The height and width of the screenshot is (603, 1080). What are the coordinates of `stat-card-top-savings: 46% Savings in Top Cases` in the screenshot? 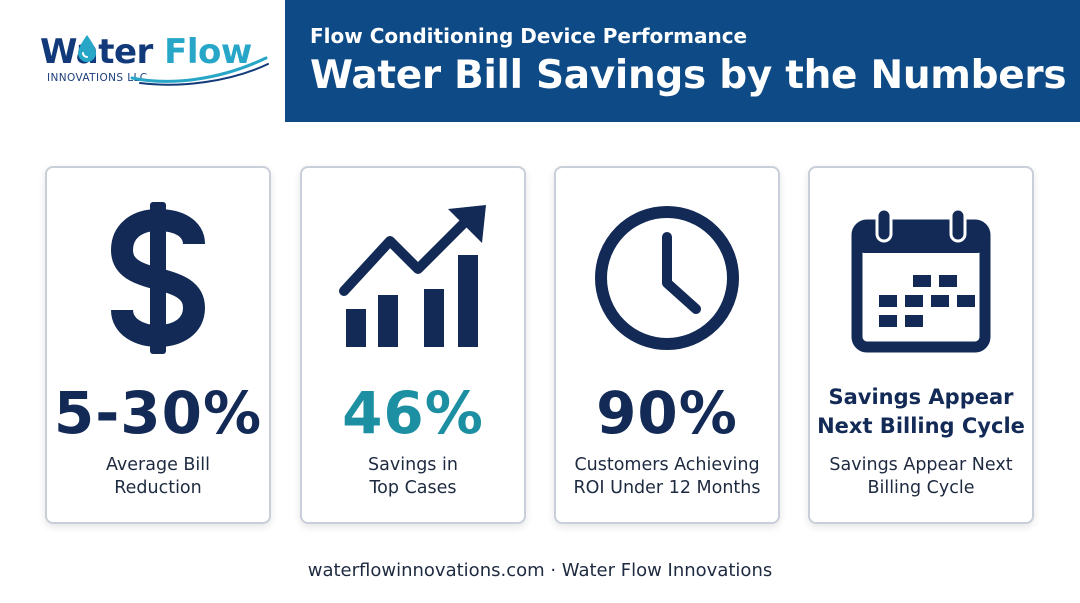 It's located at (413, 345).